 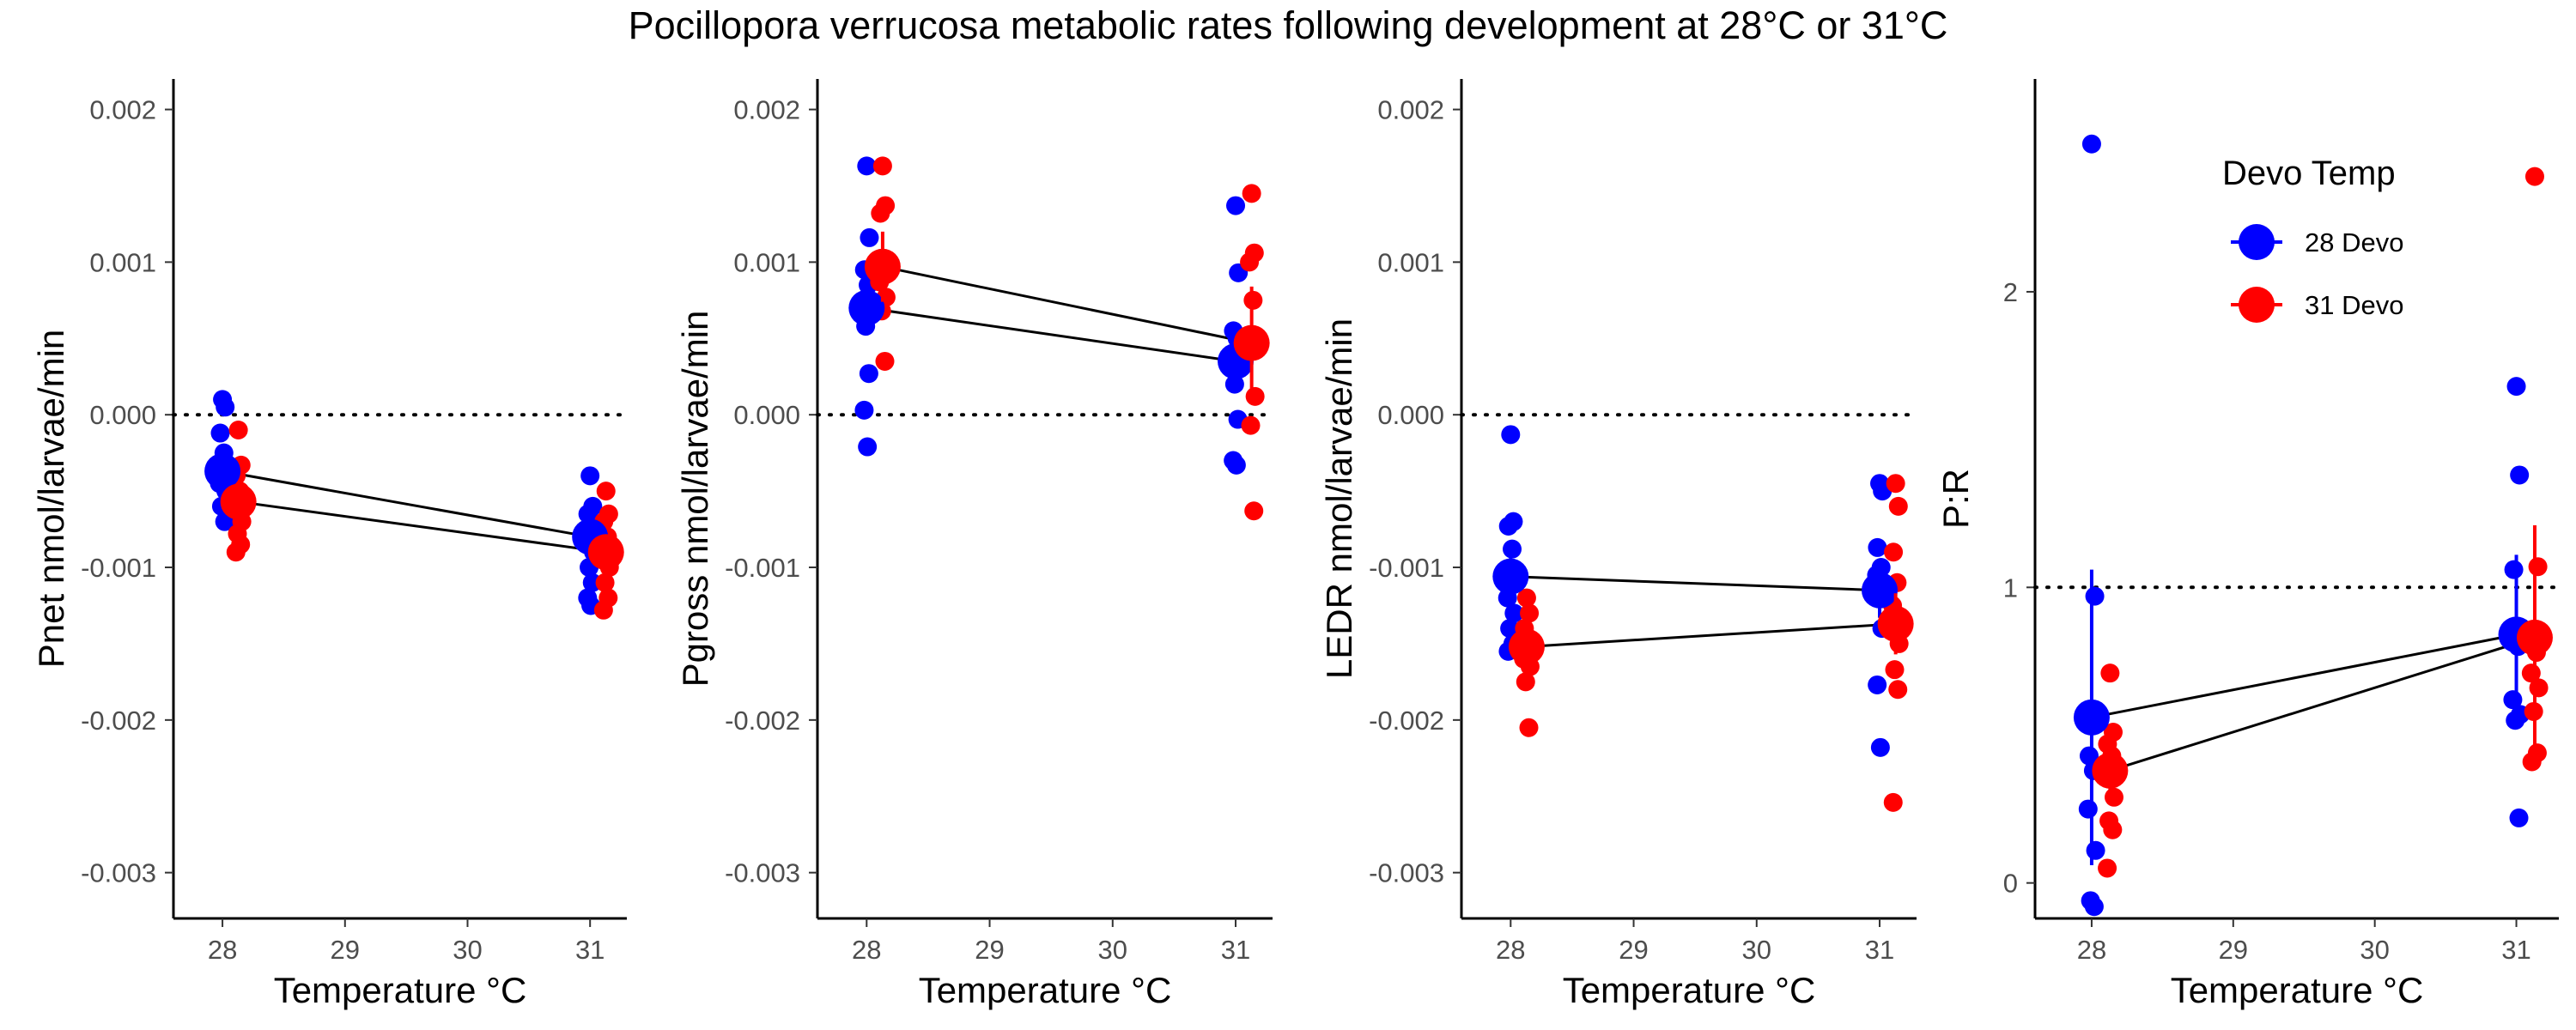 I want to click on y-axis-label: Pnet nmol/larvae/min, so click(x=51, y=499).